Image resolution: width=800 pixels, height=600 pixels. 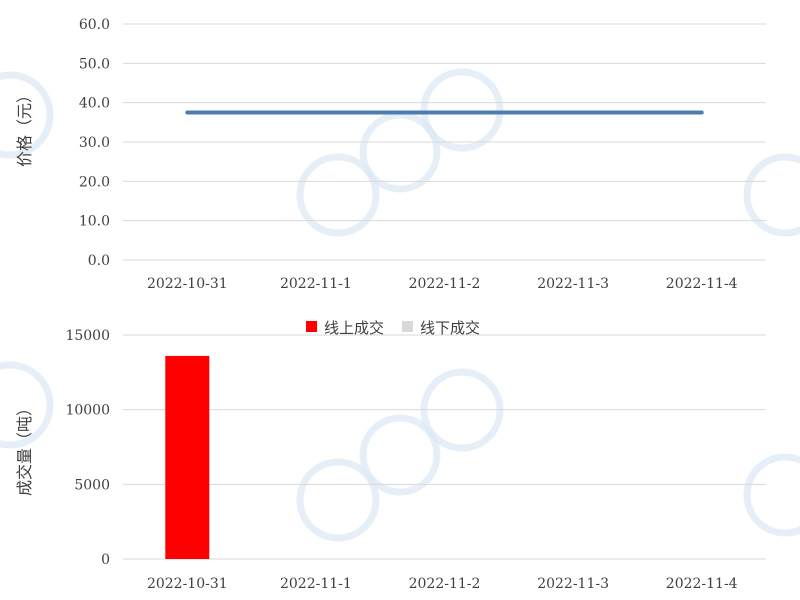 I want to click on volume-y-axis-label: 成交量（吨）, so click(x=24, y=448).